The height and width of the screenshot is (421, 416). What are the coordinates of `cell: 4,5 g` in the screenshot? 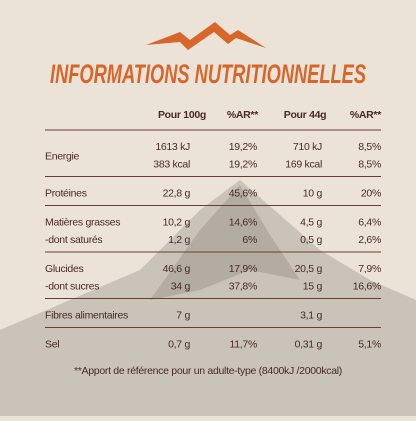 It's located at (311, 222).